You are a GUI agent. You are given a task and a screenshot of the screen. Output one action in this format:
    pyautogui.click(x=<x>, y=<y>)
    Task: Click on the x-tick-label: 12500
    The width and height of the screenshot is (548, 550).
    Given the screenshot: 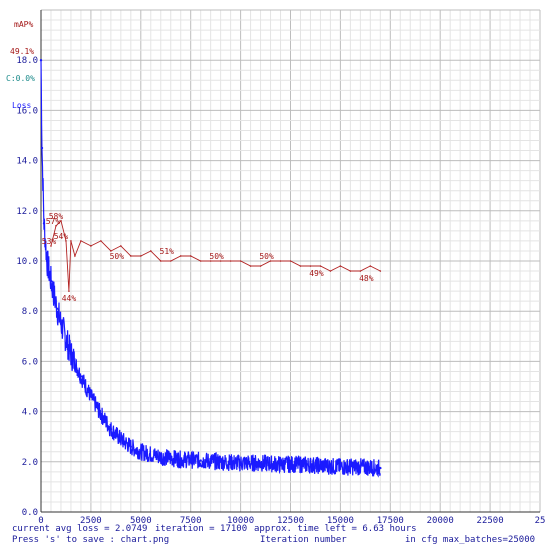 What is the action you would take?
    pyautogui.click(x=290, y=521)
    